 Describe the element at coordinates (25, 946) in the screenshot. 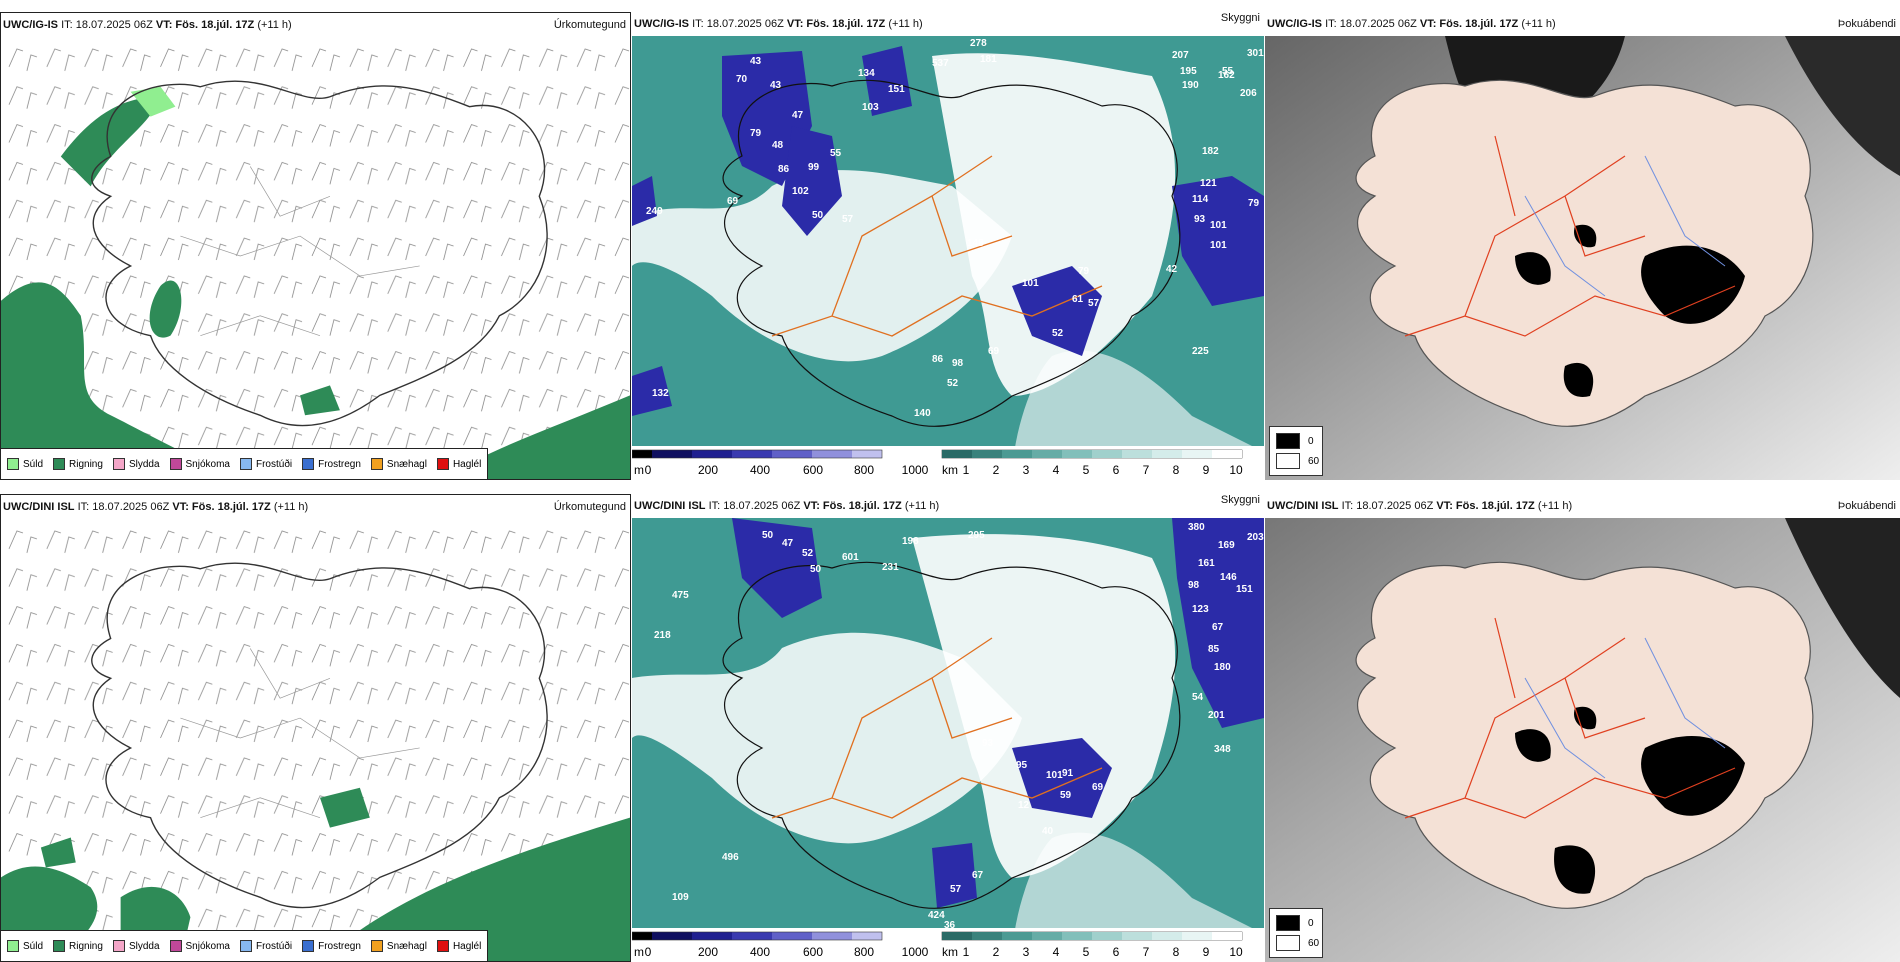

I see `legend-item: Súld` at that location.